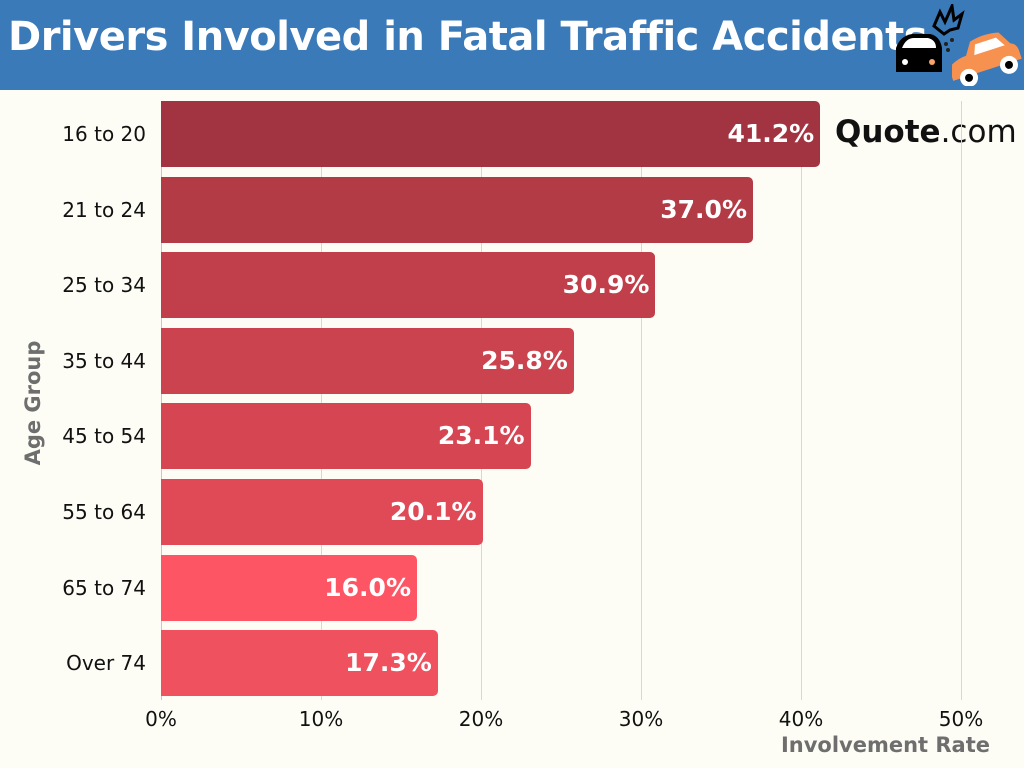 This screenshot has height=768, width=1024. Describe the element at coordinates (433, 511) in the screenshot. I see `value-label: 20.1%` at that location.